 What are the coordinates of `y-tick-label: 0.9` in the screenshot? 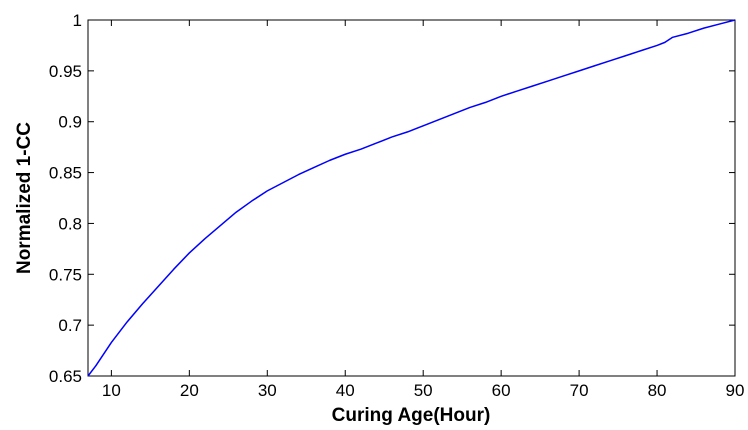 It's located at (70, 122).